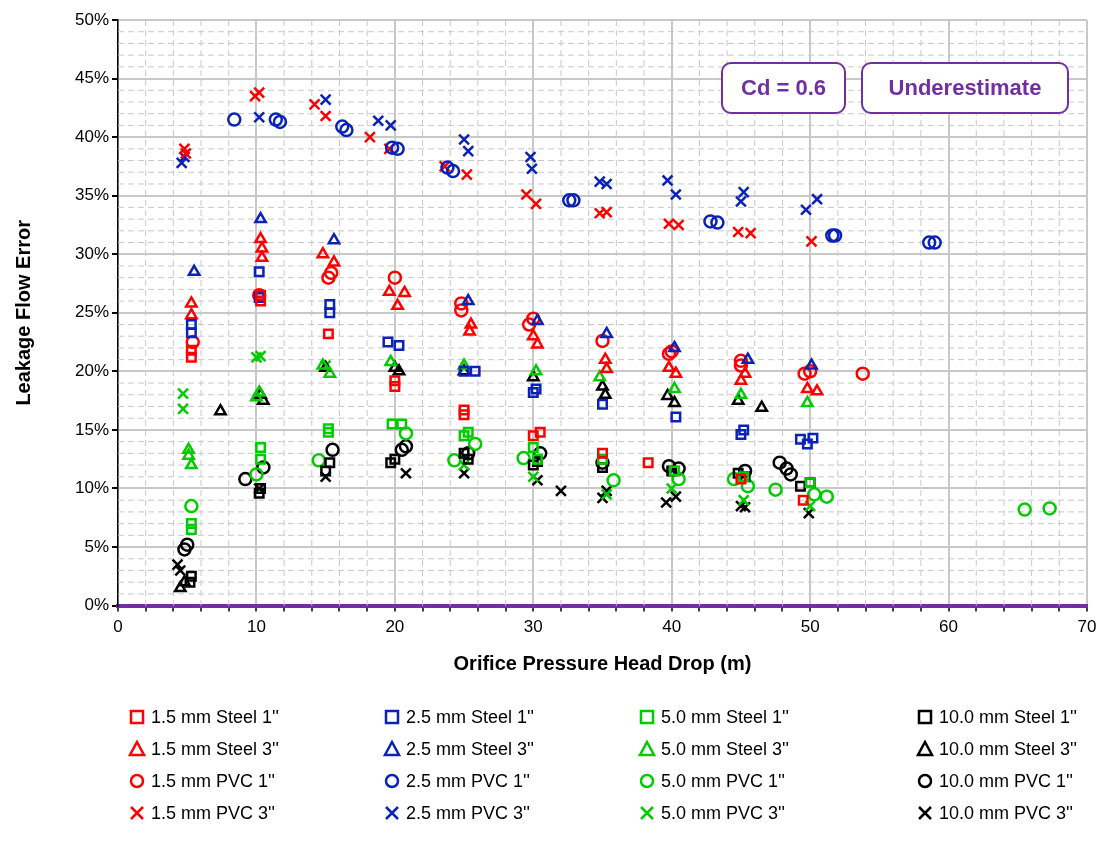  Describe the element at coordinates (470, 749) in the screenshot. I see `legend-label: 2.5 mm Steel 3''` at that location.